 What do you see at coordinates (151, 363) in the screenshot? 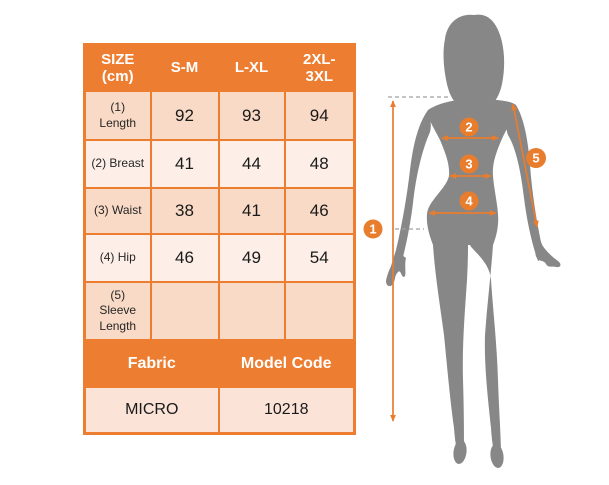
I see `fabric-header: Fabric` at bounding box center [151, 363].